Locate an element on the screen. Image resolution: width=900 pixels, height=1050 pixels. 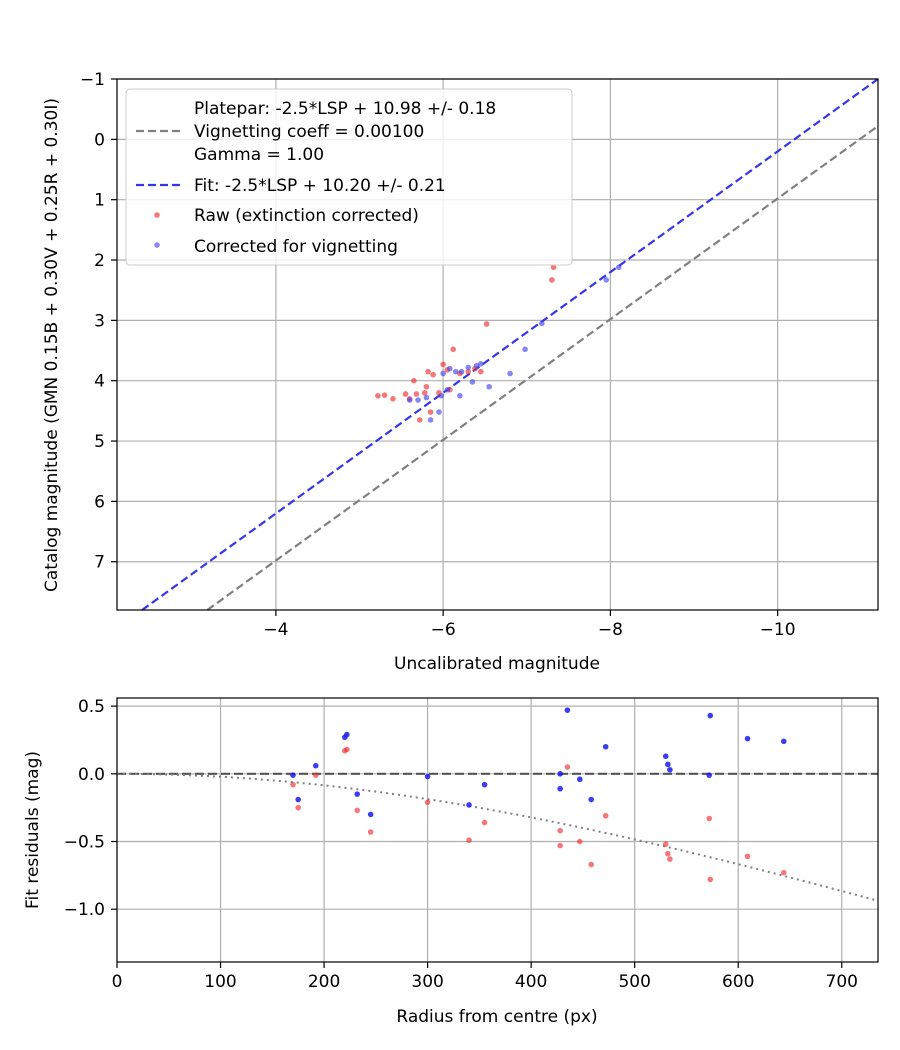
top-y-tick-label: 3 is located at coordinates (99, 321).